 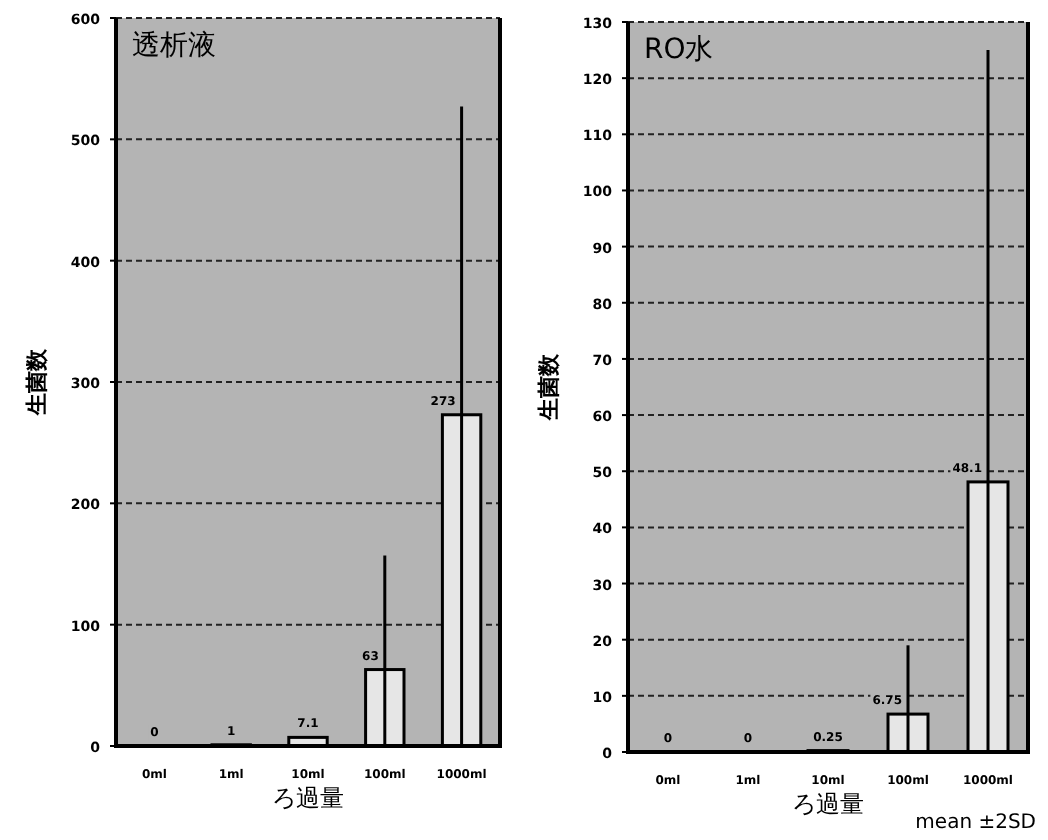 I want to click on text: RO水, so click(x=679, y=50).